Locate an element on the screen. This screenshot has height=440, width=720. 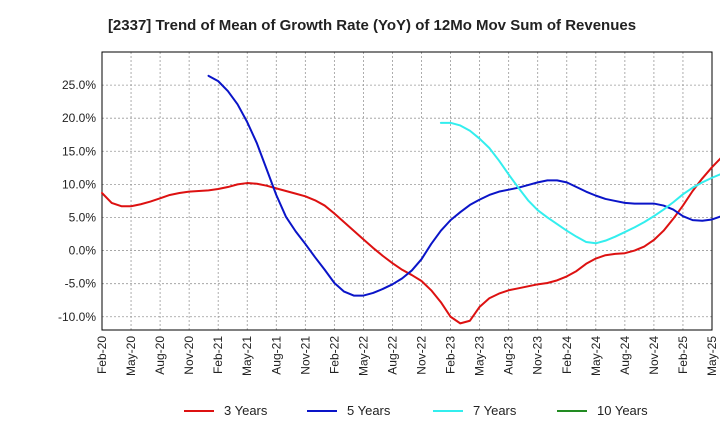
y-axis-ticks: -10.0% -5.0% 0.0% 5.0% 10.0% 15.0% 20.0% 25.0% is located at coordinates (77, 201).